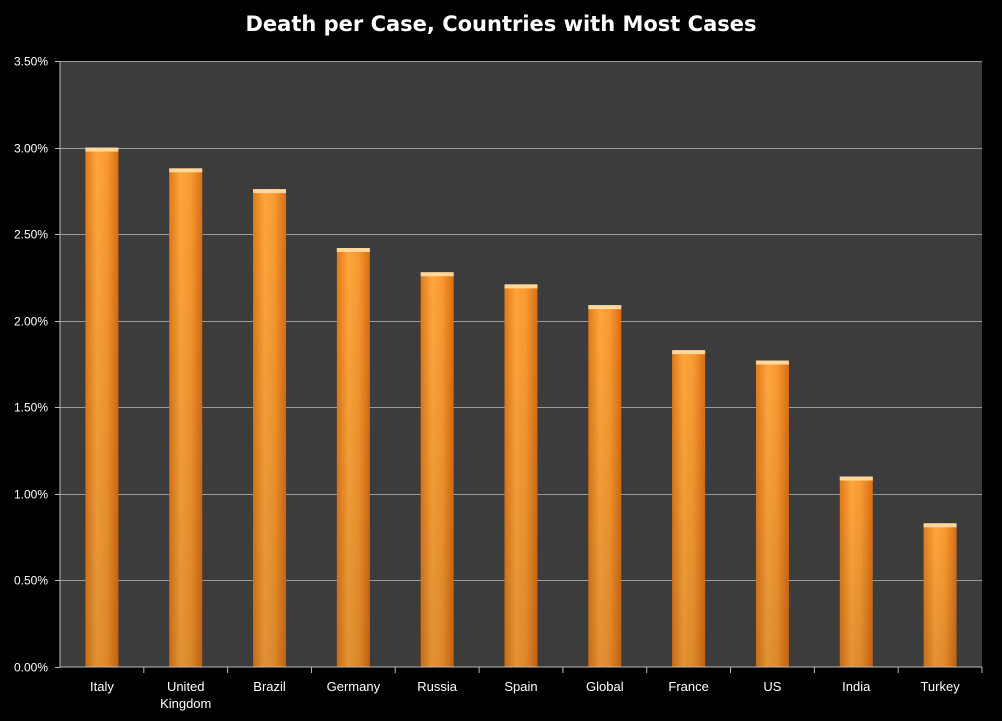 The width and height of the screenshot is (1002, 721). What do you see at coordinates (354, 686) in the screenshot?
I see `x-tick-label: Germany` at bounding box center [354, 686].